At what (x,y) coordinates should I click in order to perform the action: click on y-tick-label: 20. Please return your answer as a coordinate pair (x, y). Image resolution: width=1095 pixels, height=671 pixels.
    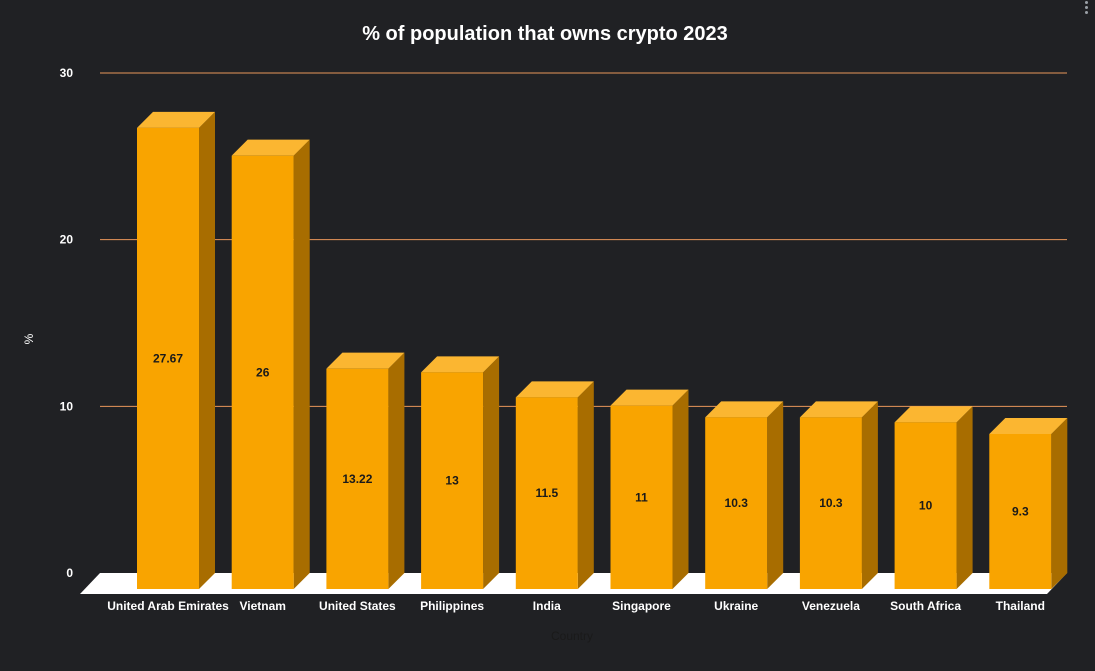
    Looking at the image, I should click on (67, 240).